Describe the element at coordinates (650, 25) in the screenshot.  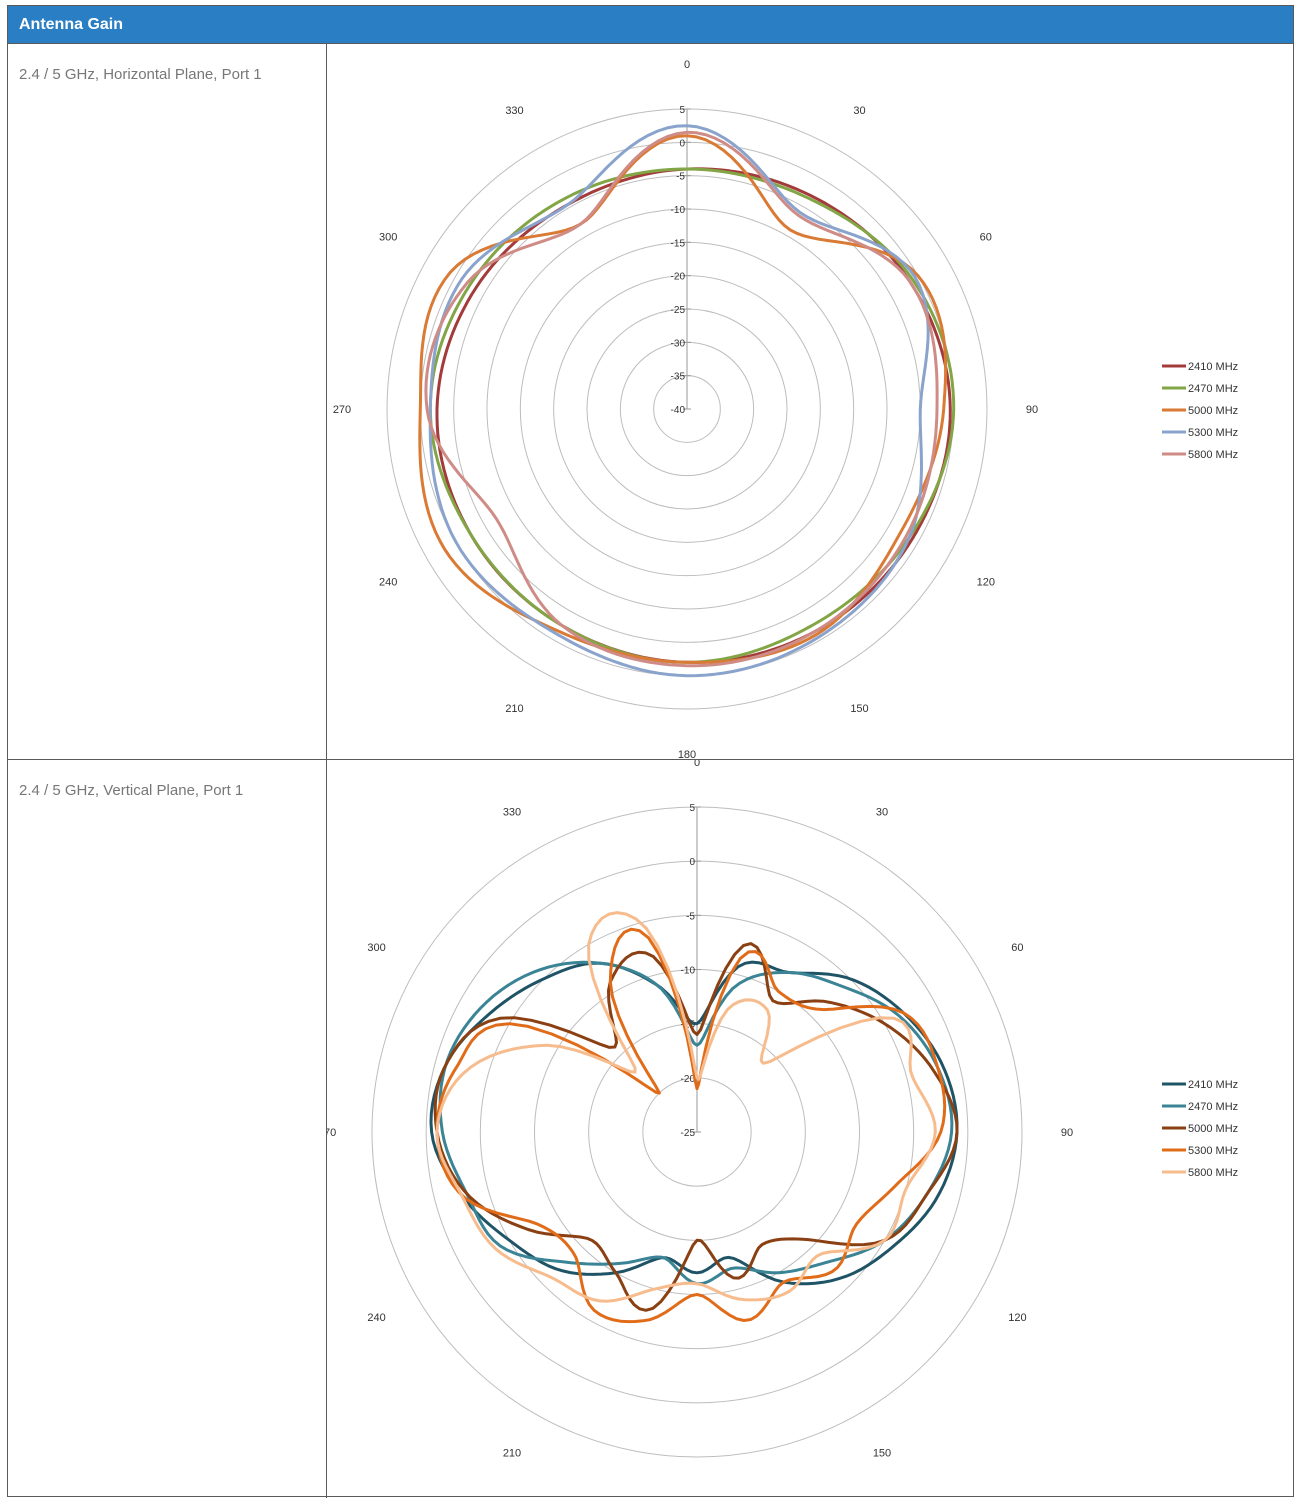
I see `table-header: Antenna Gain` at that location.